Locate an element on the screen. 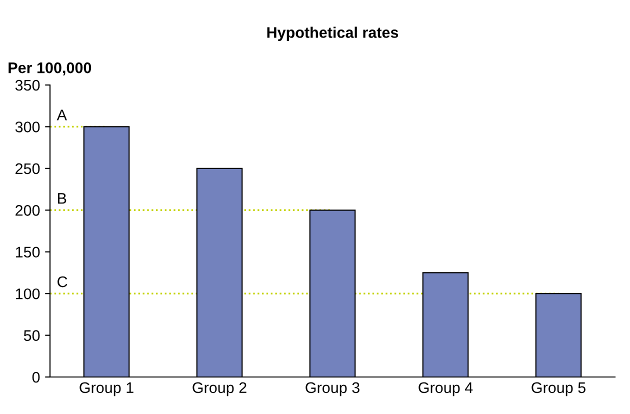 This screenshot has height=414, width=630. ref-line-label: B is located at coordinates (62, 198).